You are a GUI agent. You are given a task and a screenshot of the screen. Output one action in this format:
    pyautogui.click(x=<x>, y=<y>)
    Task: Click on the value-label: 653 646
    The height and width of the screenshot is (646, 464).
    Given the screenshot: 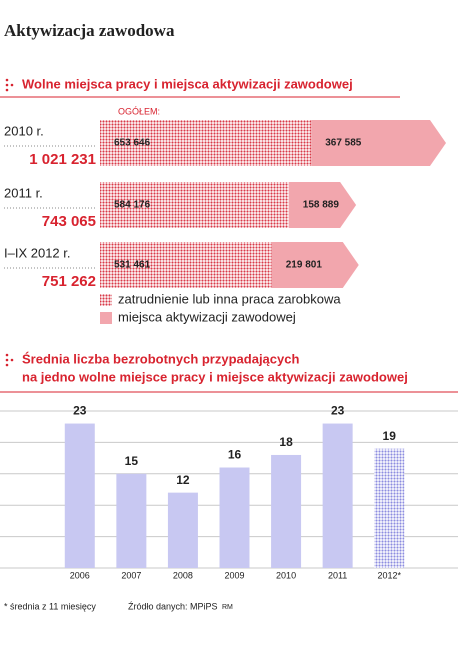 What is the action you would take?
    pyautogui.click(x=132, y=143)
    